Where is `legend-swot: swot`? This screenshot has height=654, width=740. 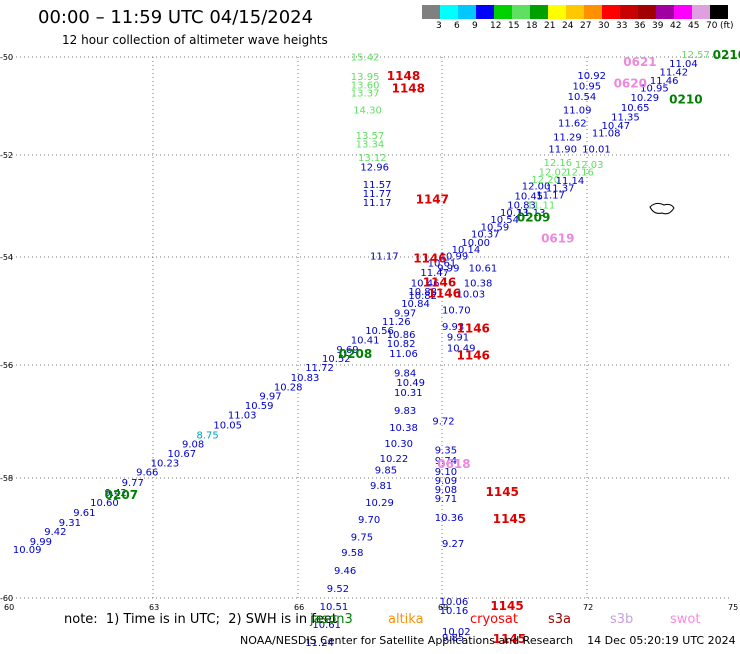 legend-swot: swot is located at coordinates (685, 619).